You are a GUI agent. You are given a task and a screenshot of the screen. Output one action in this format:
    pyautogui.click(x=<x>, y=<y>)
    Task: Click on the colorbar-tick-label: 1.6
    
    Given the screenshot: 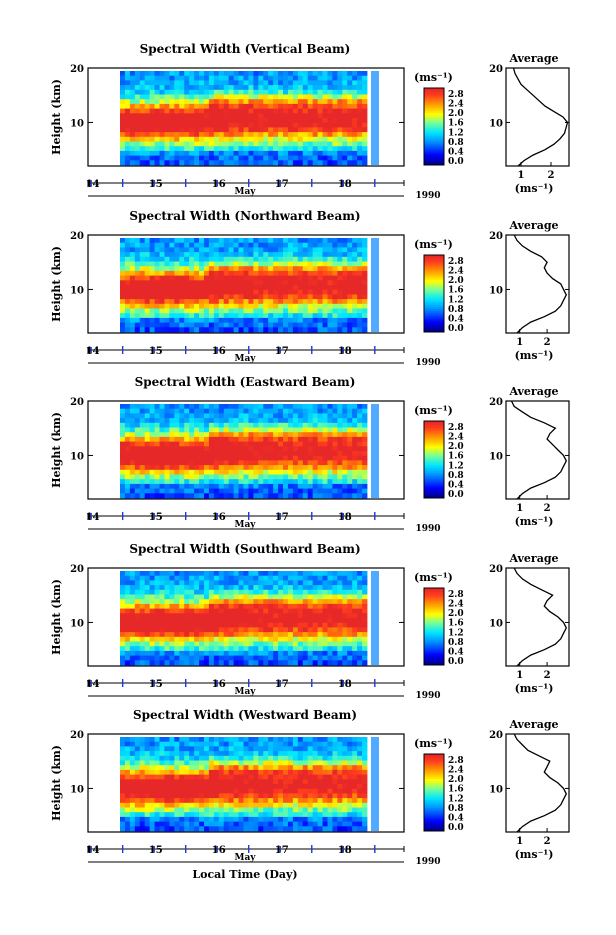 What is the action you would take?
    pyautogui.click(x=456, y=457)
    